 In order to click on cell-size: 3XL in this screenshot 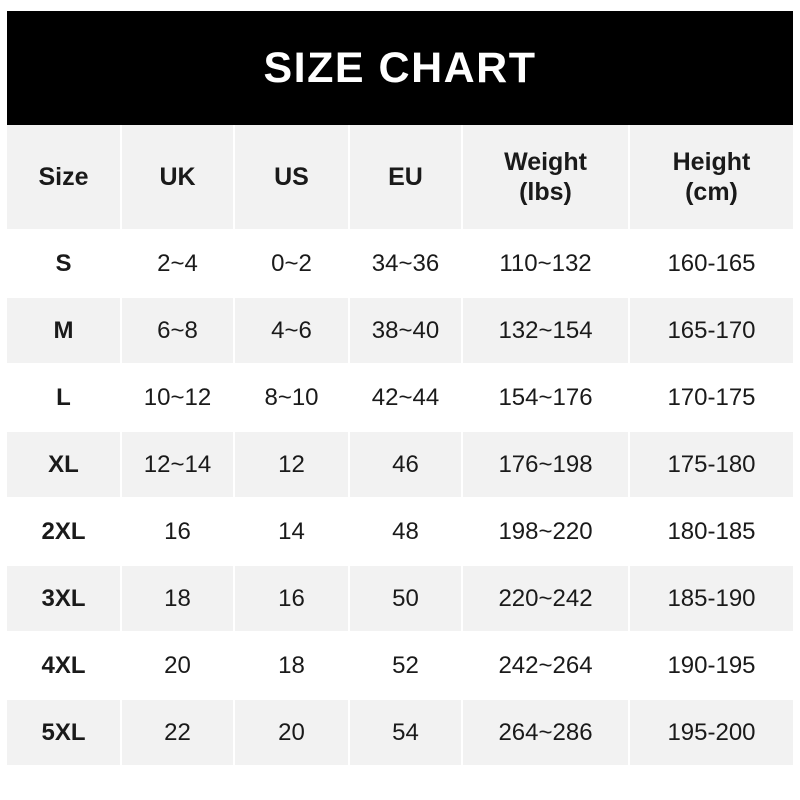, I will do `click(64, 599)`.